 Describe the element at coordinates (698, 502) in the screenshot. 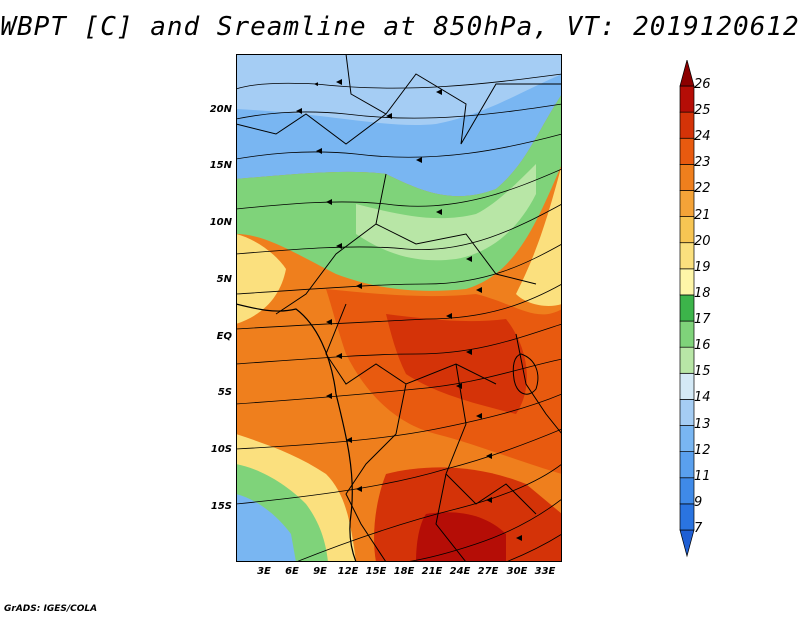

I see `colorbar-label: 9` at that location.